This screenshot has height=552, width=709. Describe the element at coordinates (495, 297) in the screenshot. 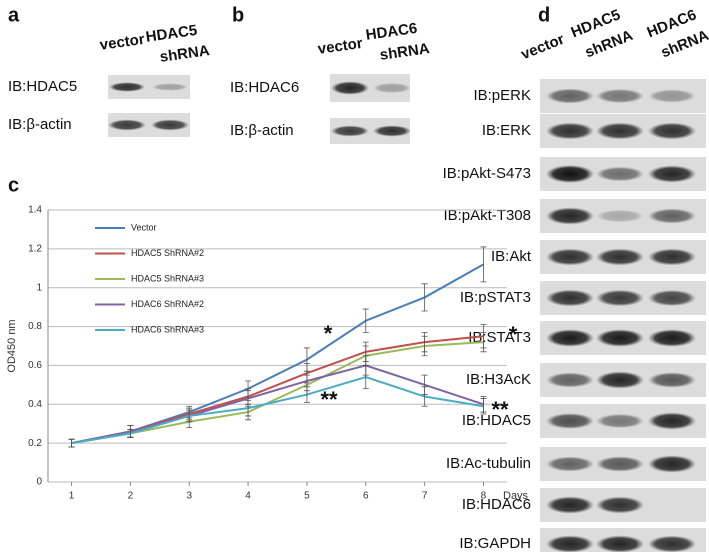

I see `row-label: IB:pSTAT3` at that location.